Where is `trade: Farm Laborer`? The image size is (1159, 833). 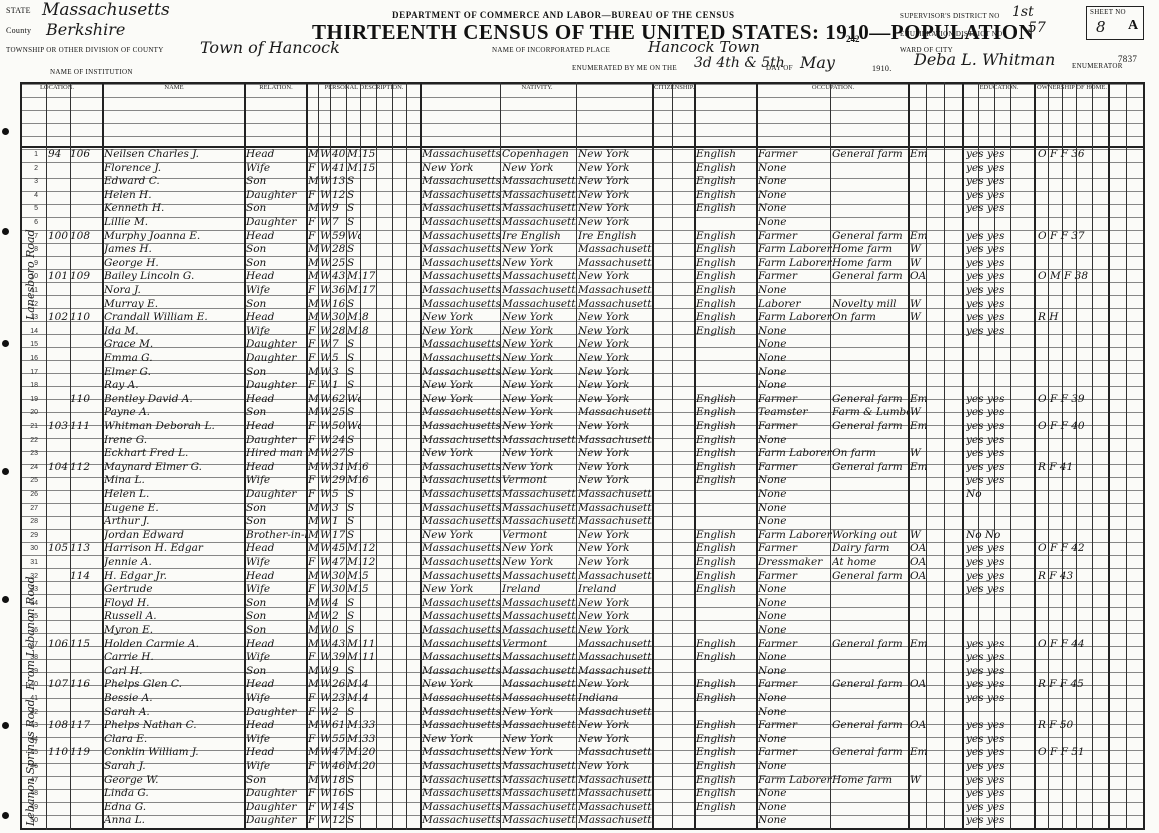 trade: Farm Laborer is located at coordinates (795, 249).